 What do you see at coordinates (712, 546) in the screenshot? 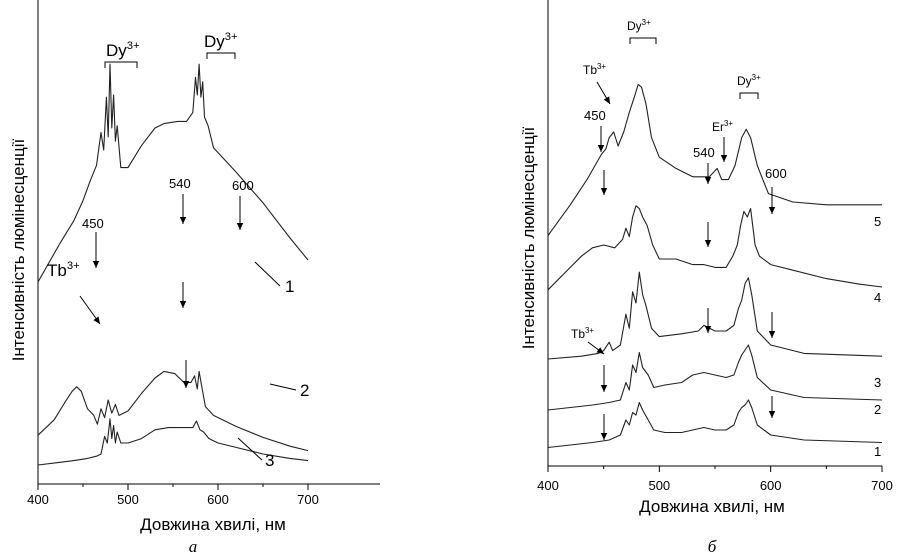
I see `panel-letter-b: б` at bounding box center [712, 546].